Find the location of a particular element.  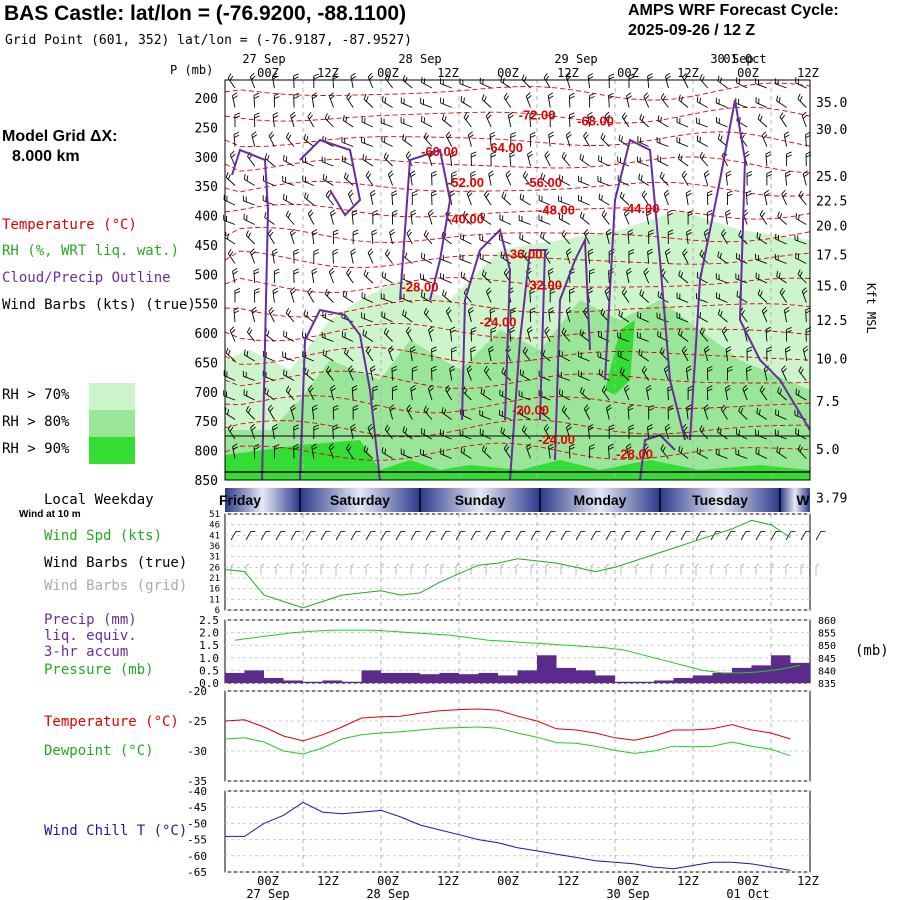

wind-speed-tick-label: 6 is located at coordinates (217, 611).